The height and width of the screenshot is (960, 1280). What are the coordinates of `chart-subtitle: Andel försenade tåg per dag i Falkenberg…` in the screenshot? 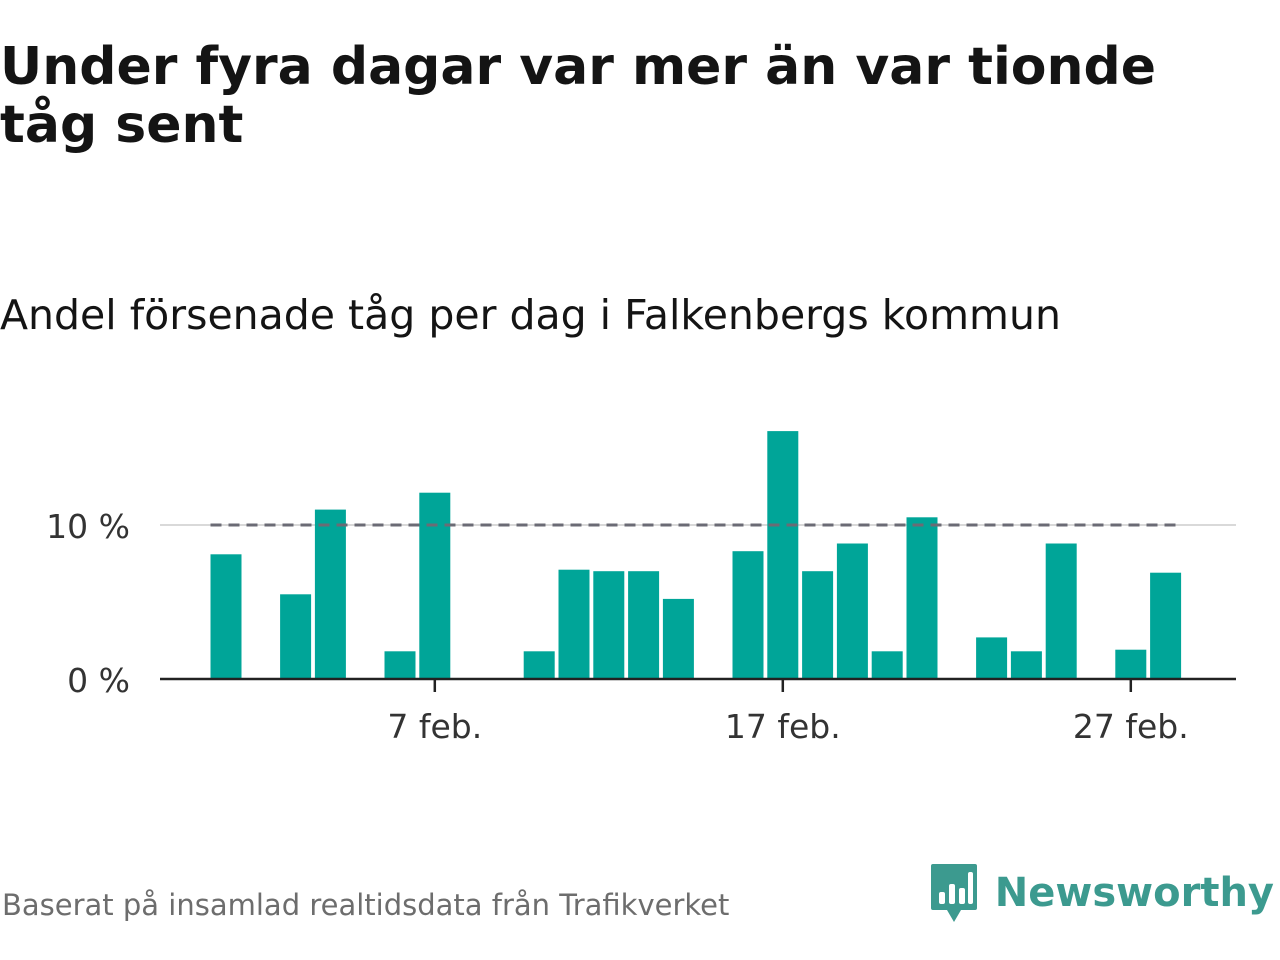 It's located at (530, 315).